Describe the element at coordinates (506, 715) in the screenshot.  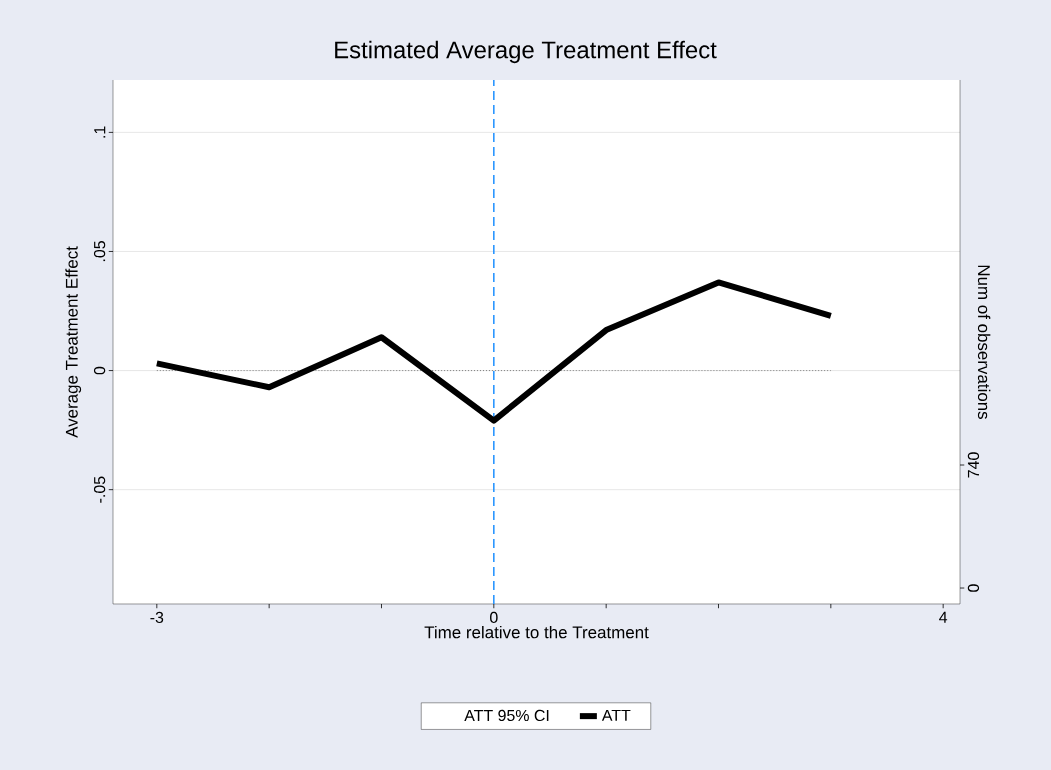
I see `text: ATT 95% CI` at that location.